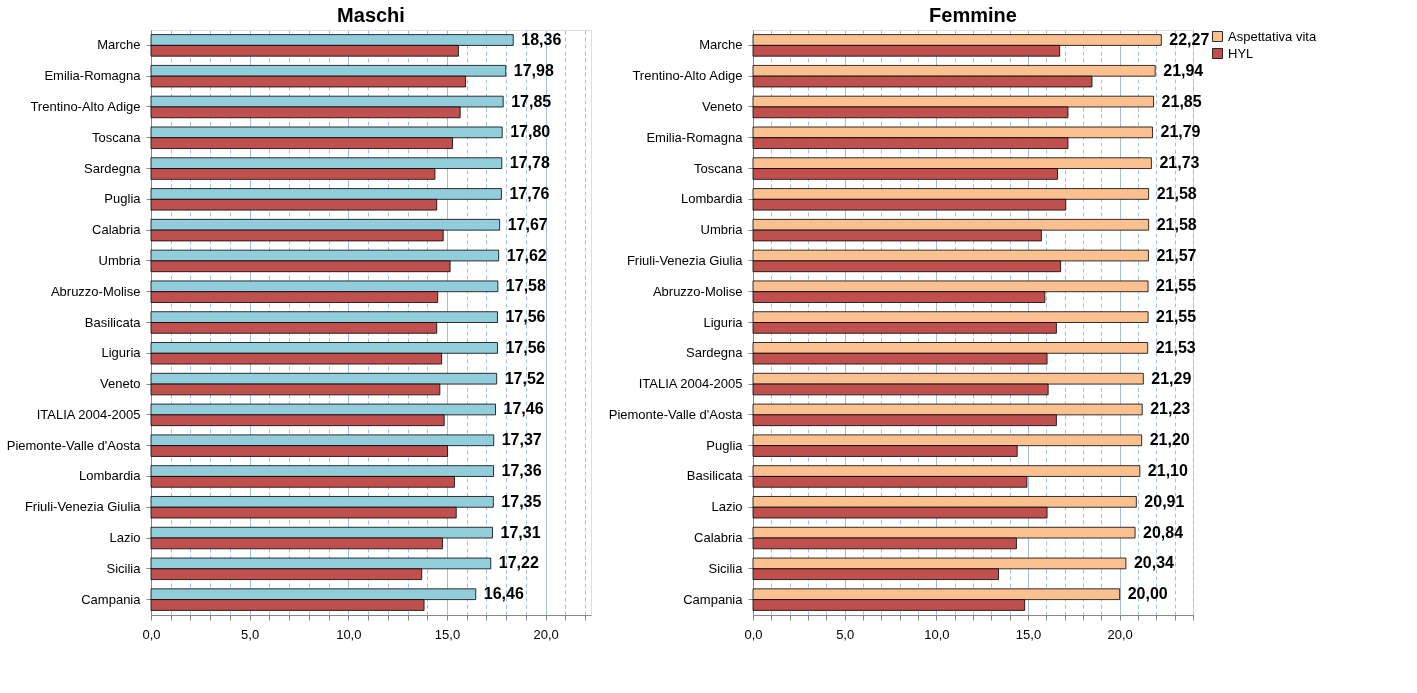  I want to click on data-label: 21,73, so click(1179, 163).